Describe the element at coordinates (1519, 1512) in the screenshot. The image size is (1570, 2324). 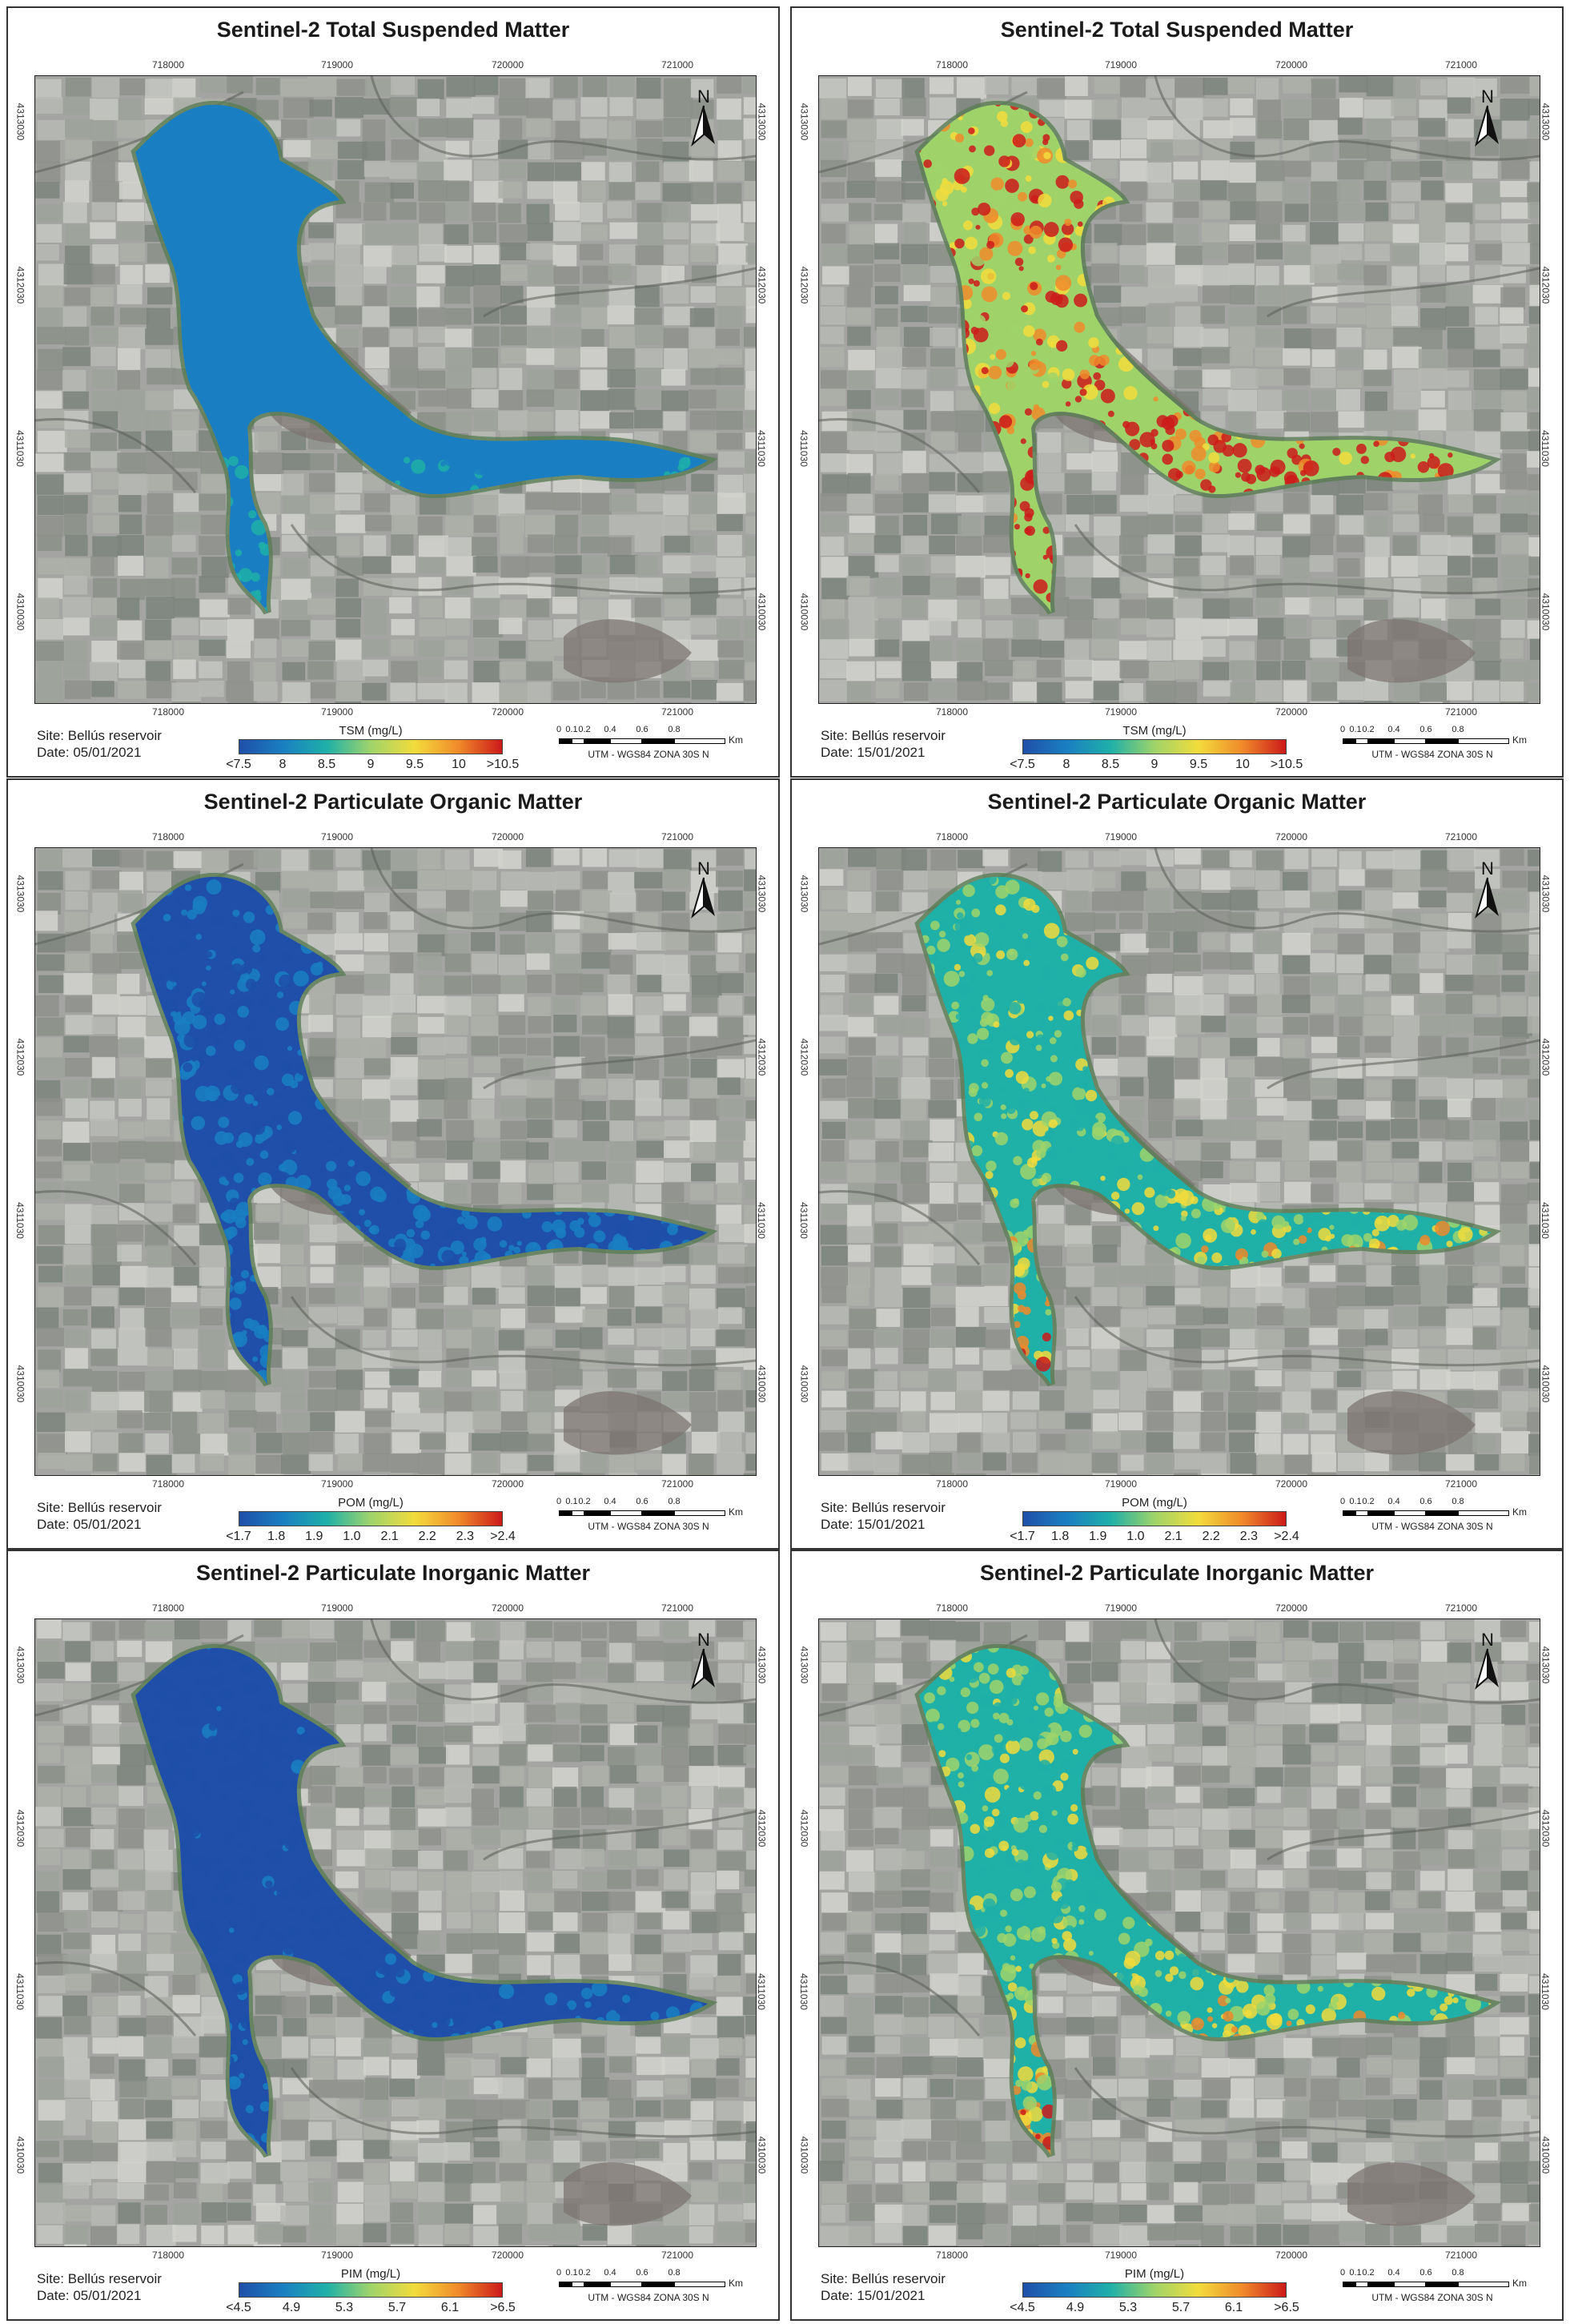
I see `scale-unit: Km` at that location.